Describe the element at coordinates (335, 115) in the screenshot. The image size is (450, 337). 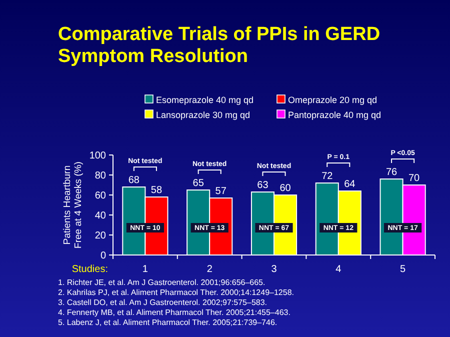
I see `legend-label: Pantoprazole 40 mg qd` at that location.